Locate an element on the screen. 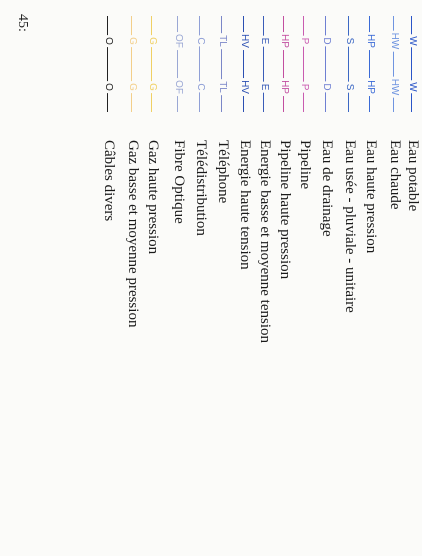 This screenshot has height=556, width=422. line-symbol: HW HW is located at coordinates (394, 64).